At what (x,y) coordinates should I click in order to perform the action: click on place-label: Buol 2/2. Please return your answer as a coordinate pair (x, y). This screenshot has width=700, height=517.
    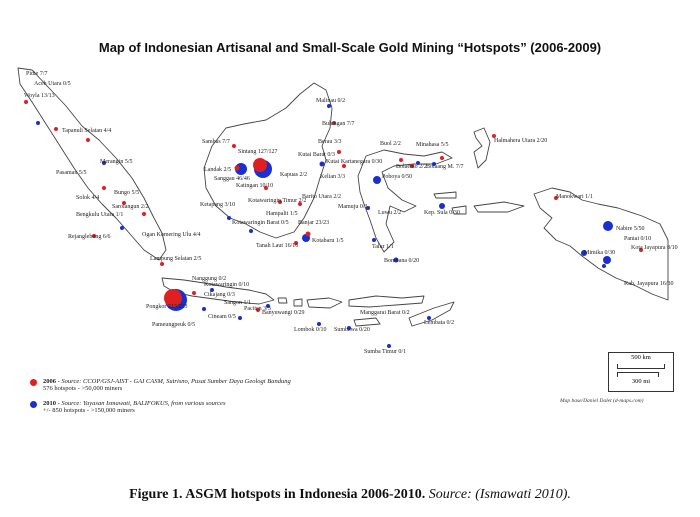
    Looking at the image, I should click on (390, 144).